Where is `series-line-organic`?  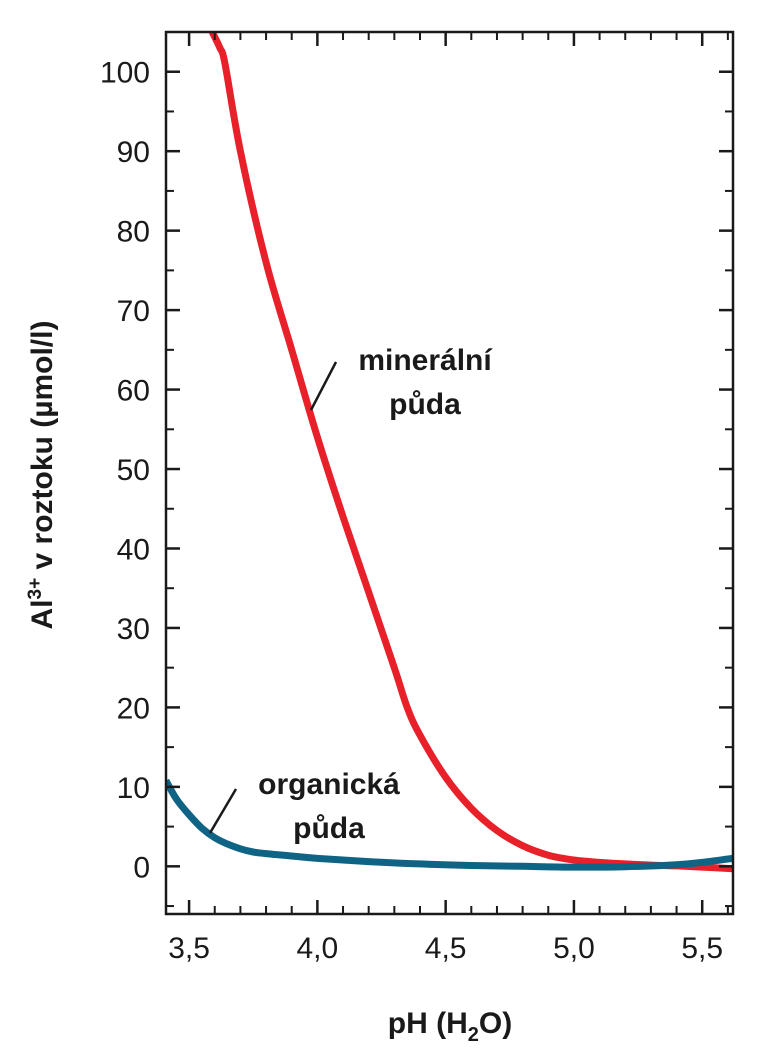
series-line-organic is located at coordinates (449, 824).